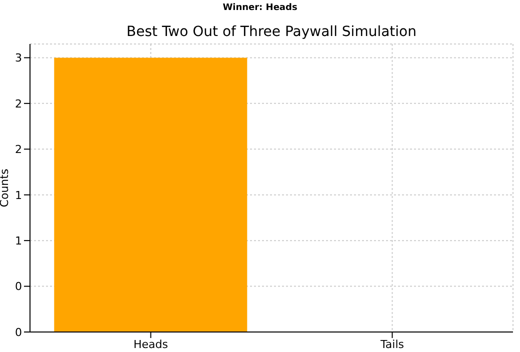  Describe the element at coordinates (260, 8) in the screenshot. I see `chart-subtitle: Winner: Heads` at that location.